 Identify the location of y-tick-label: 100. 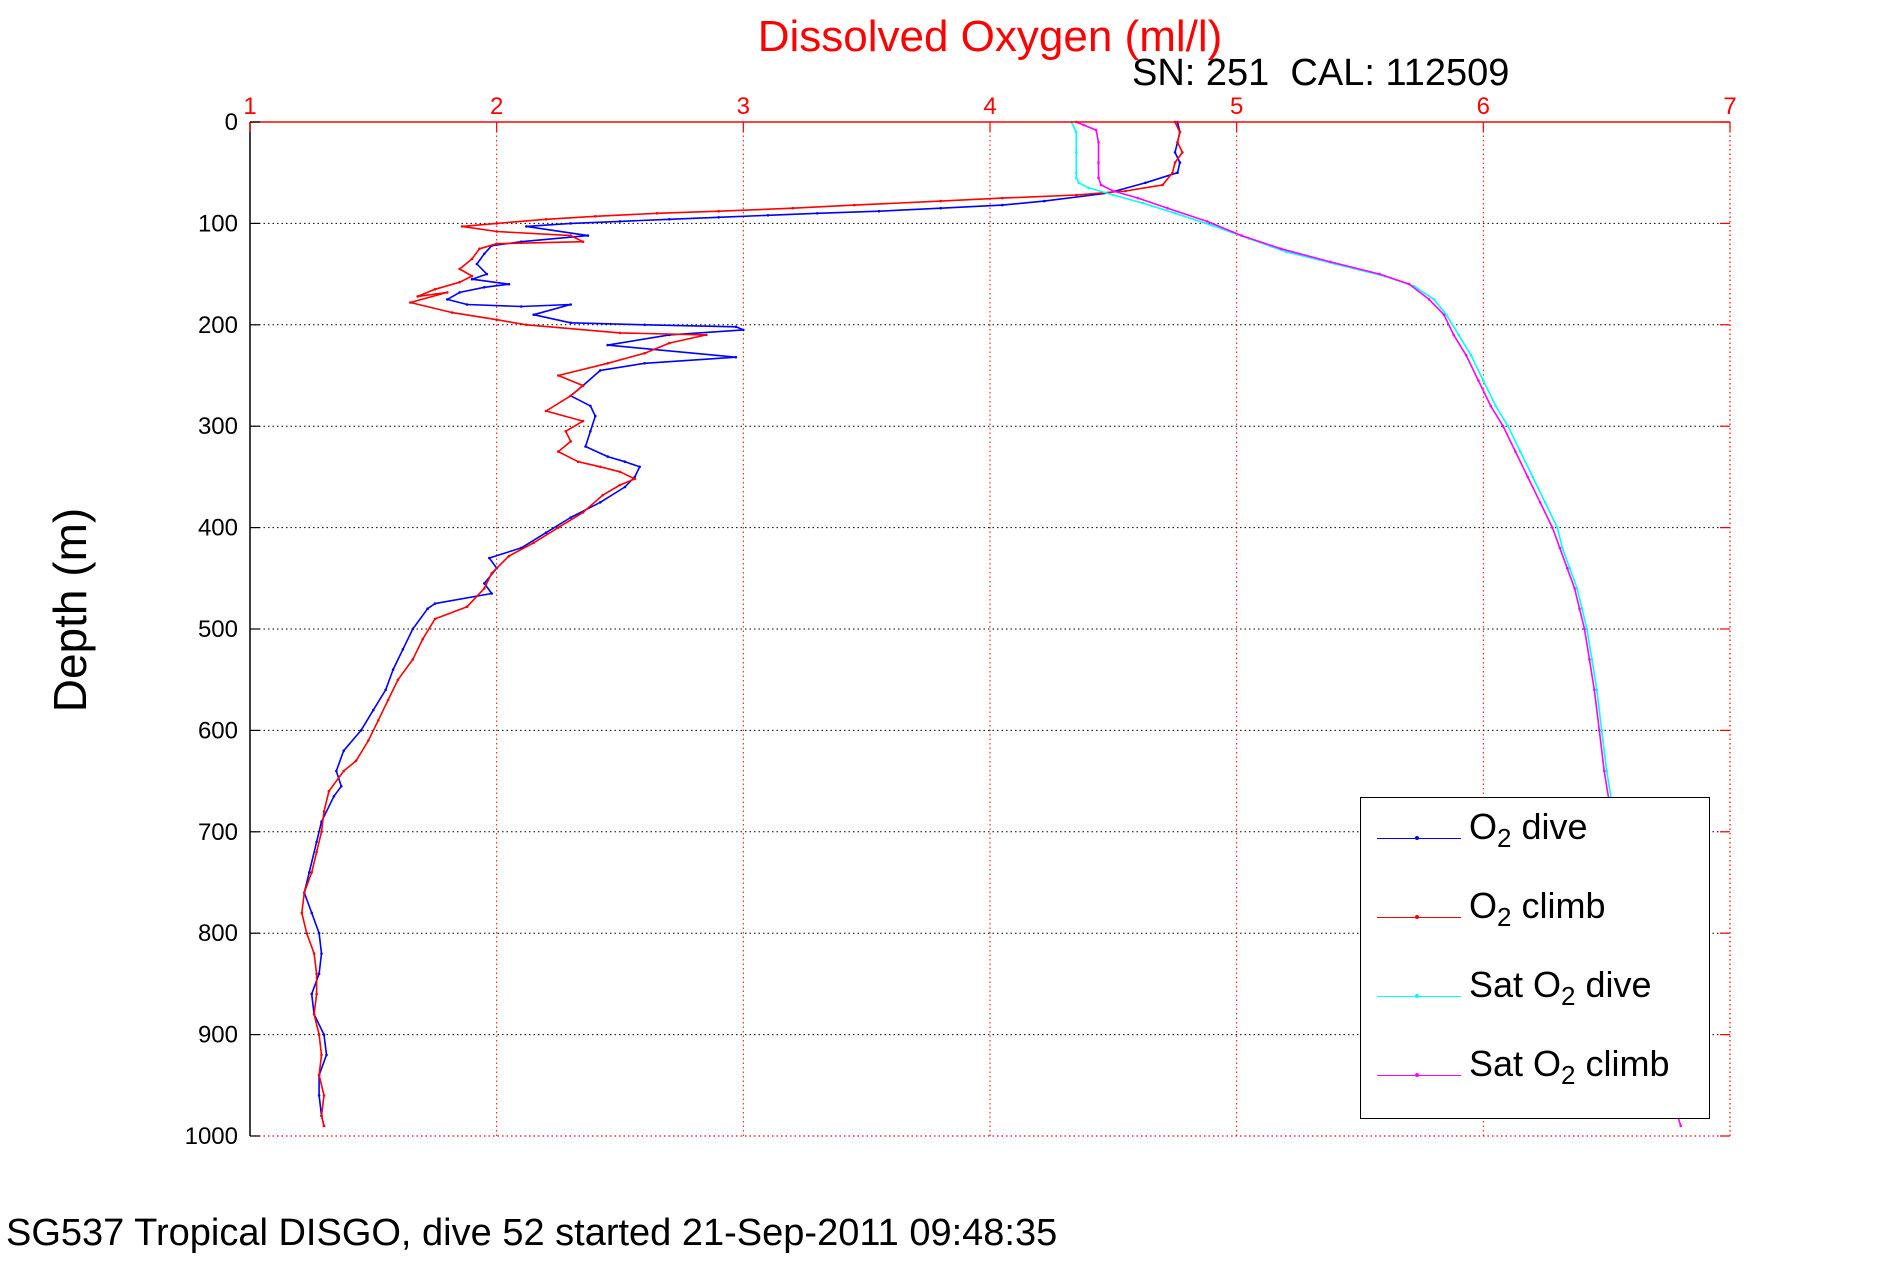
(218, 223).